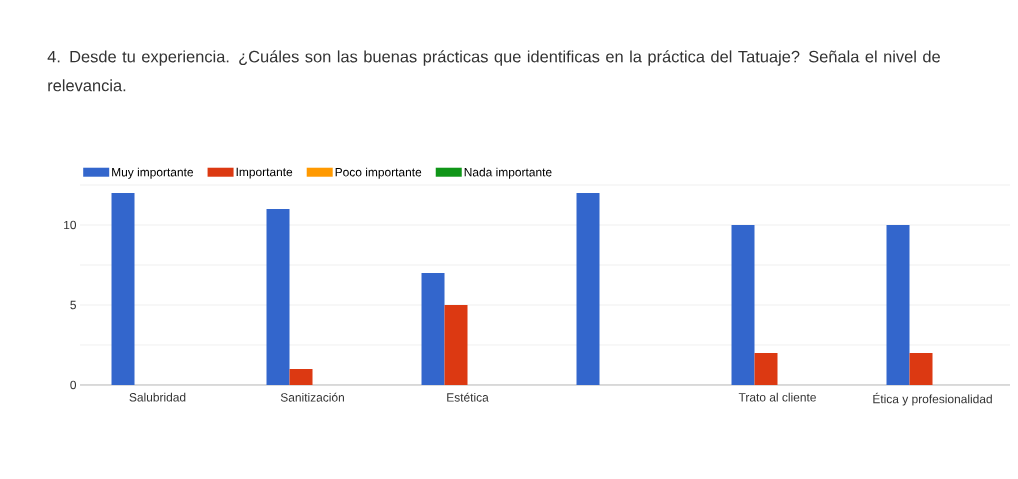 The image size is (1018, 479). I want to click on x-tick-label: Sanitización, so click(312, 397).